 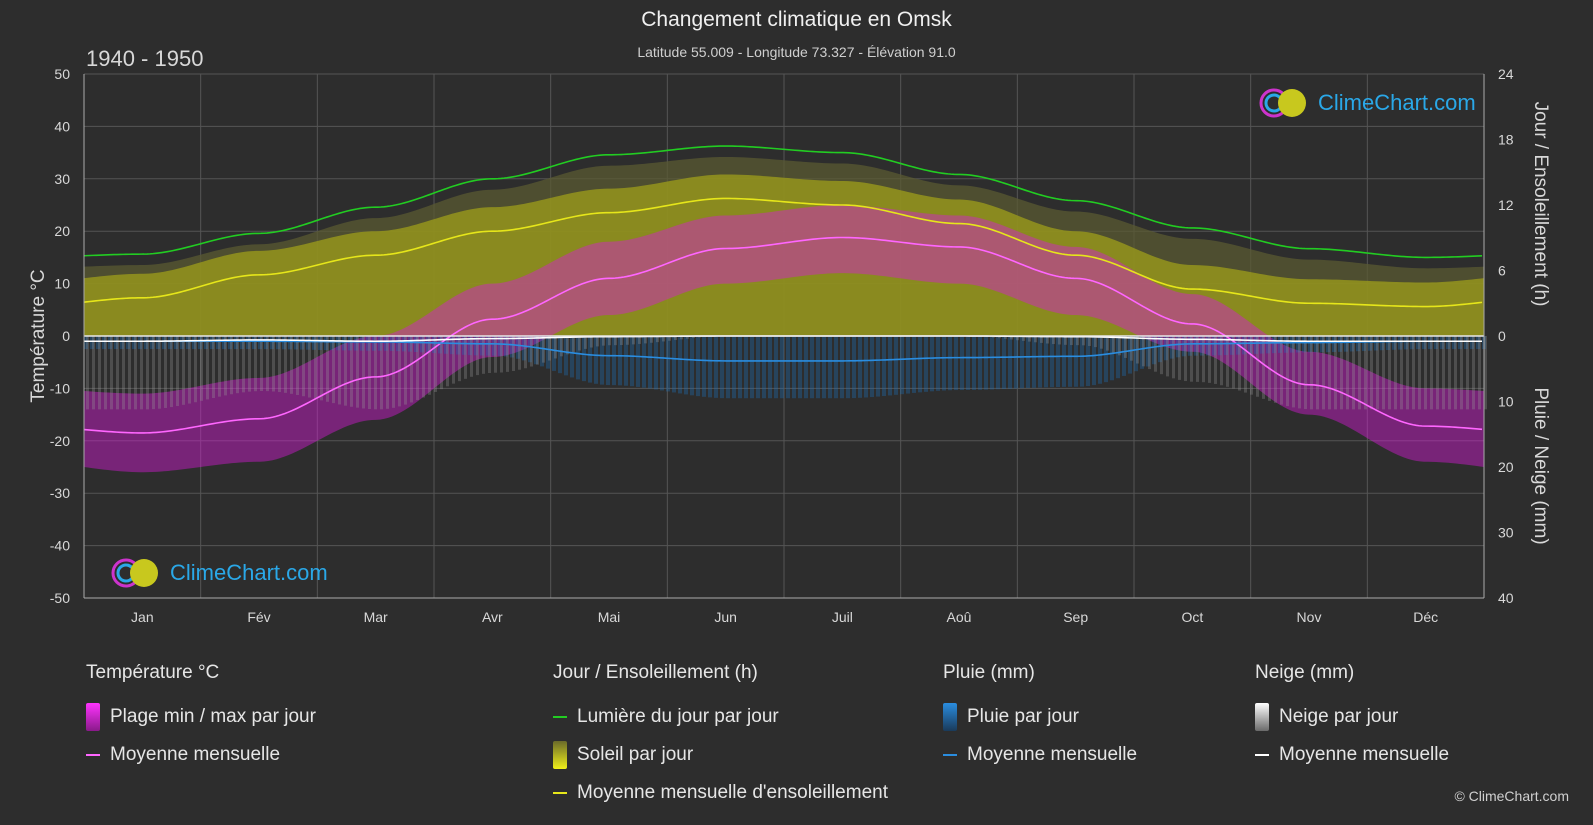 What do you see at coordinates (213, 716) in the screenshot?
I see `legend-item-label: Plage min / max par jour` at bounding box center [213, 716].